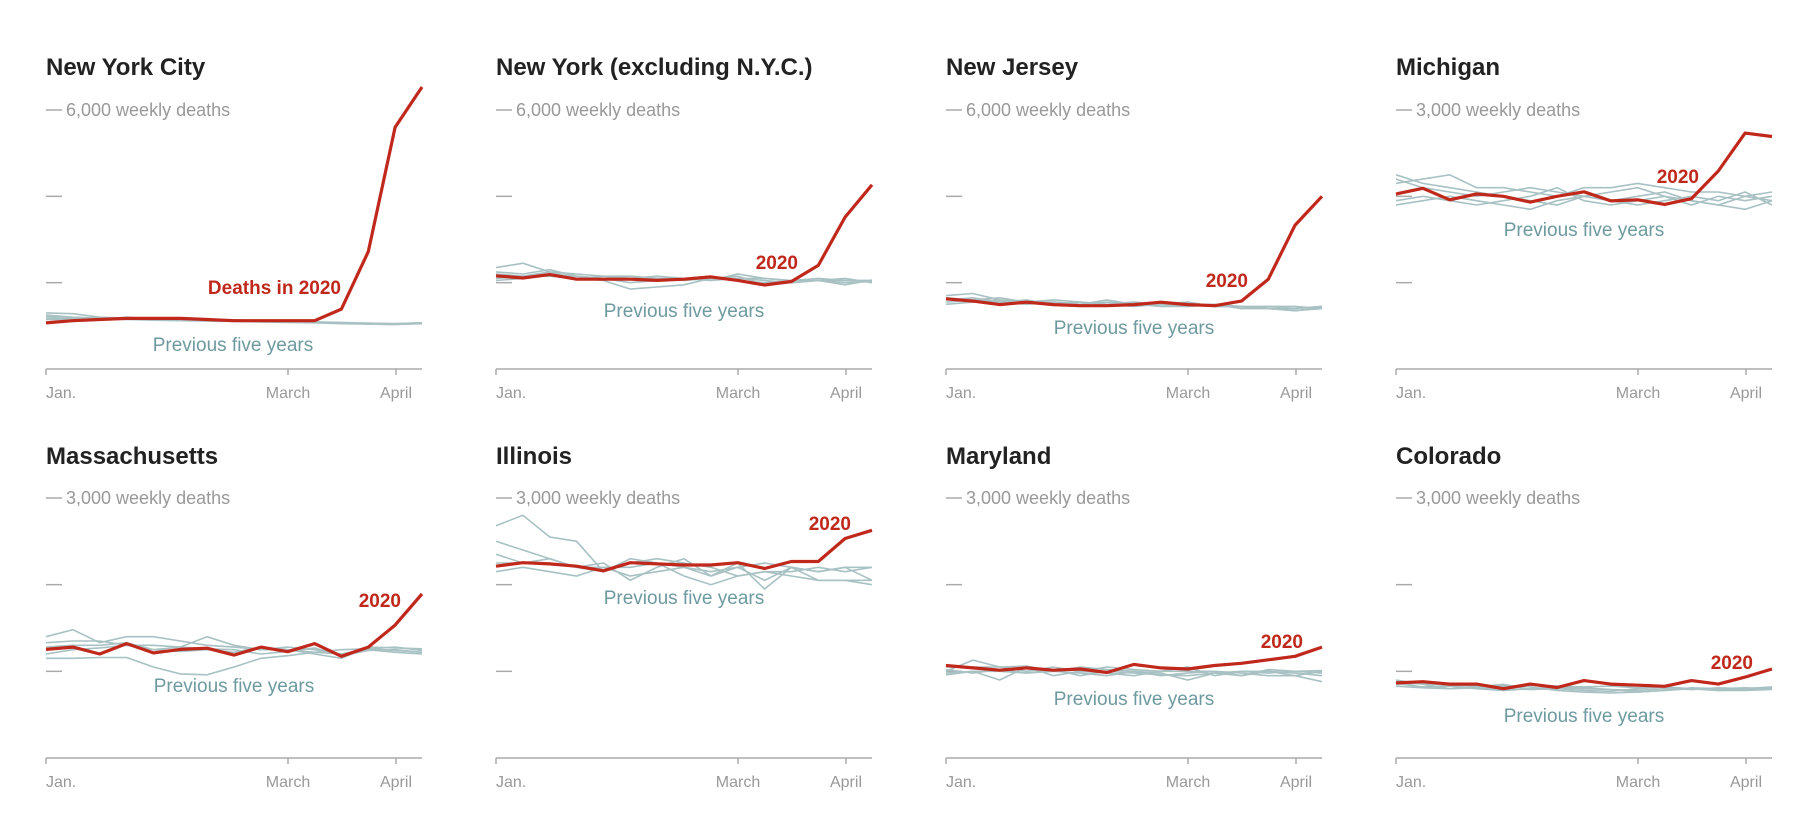 This screenshot has width=1800, height=839. I want to click on panel-title: Michigan, so click(1448, 67).